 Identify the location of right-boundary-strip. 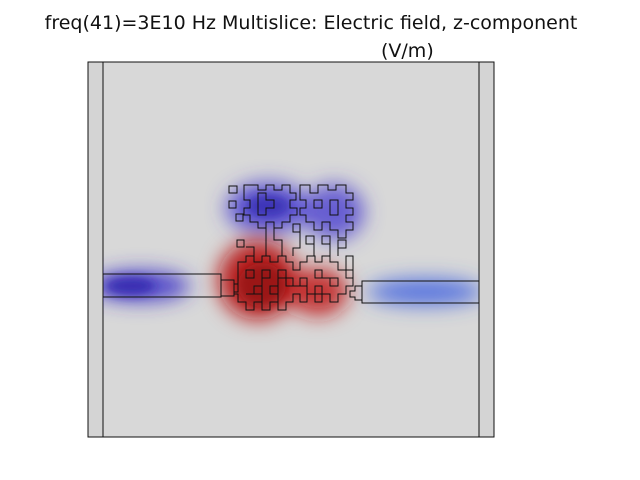
(486, 249).